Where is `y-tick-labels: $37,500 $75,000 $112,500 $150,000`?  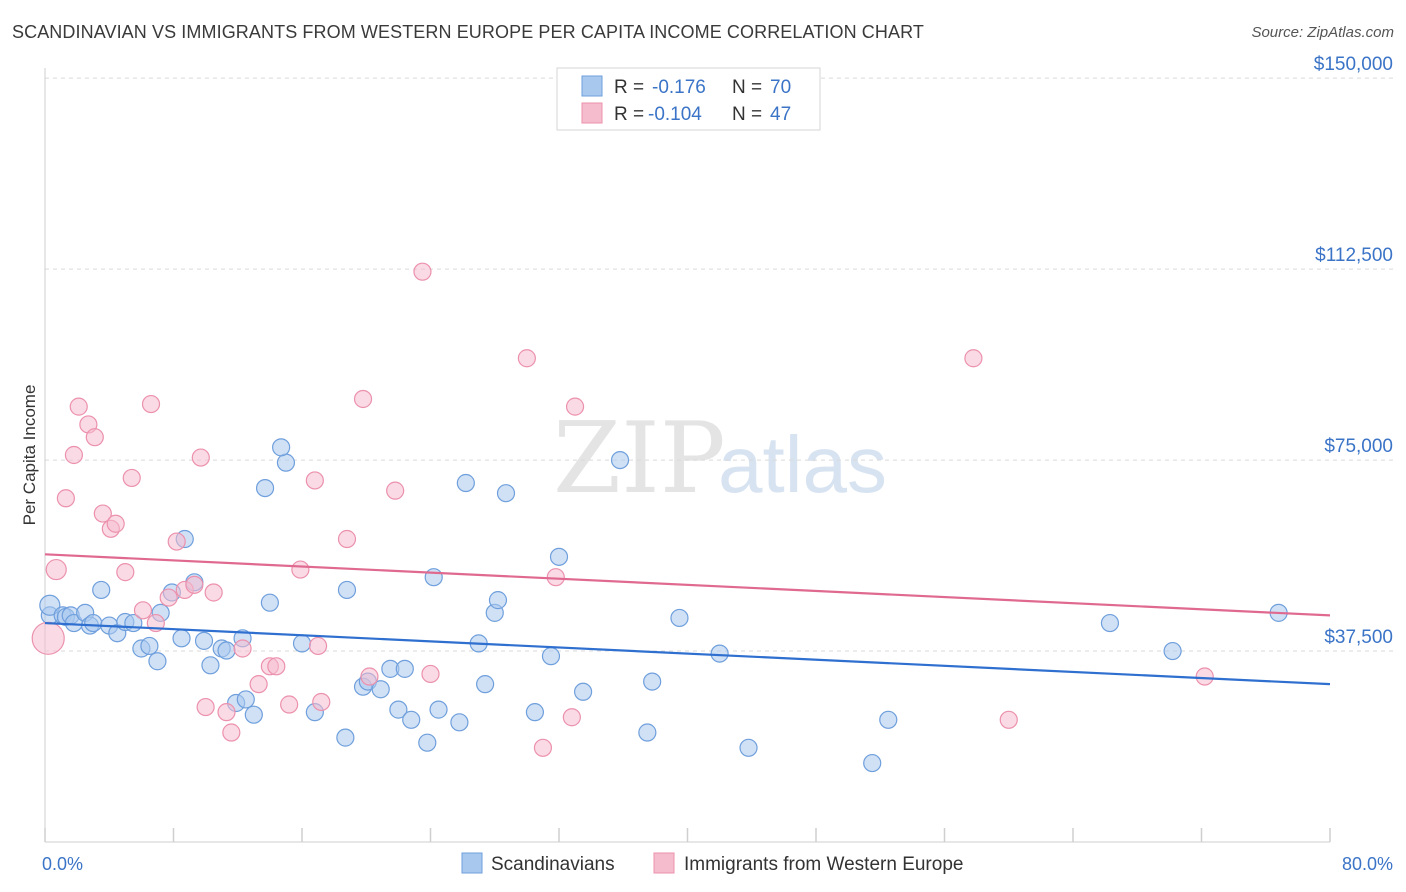
y-tick-labels: $37,500 $75,000 $112,500 $150,000 is located at coordinates (1353, 351).